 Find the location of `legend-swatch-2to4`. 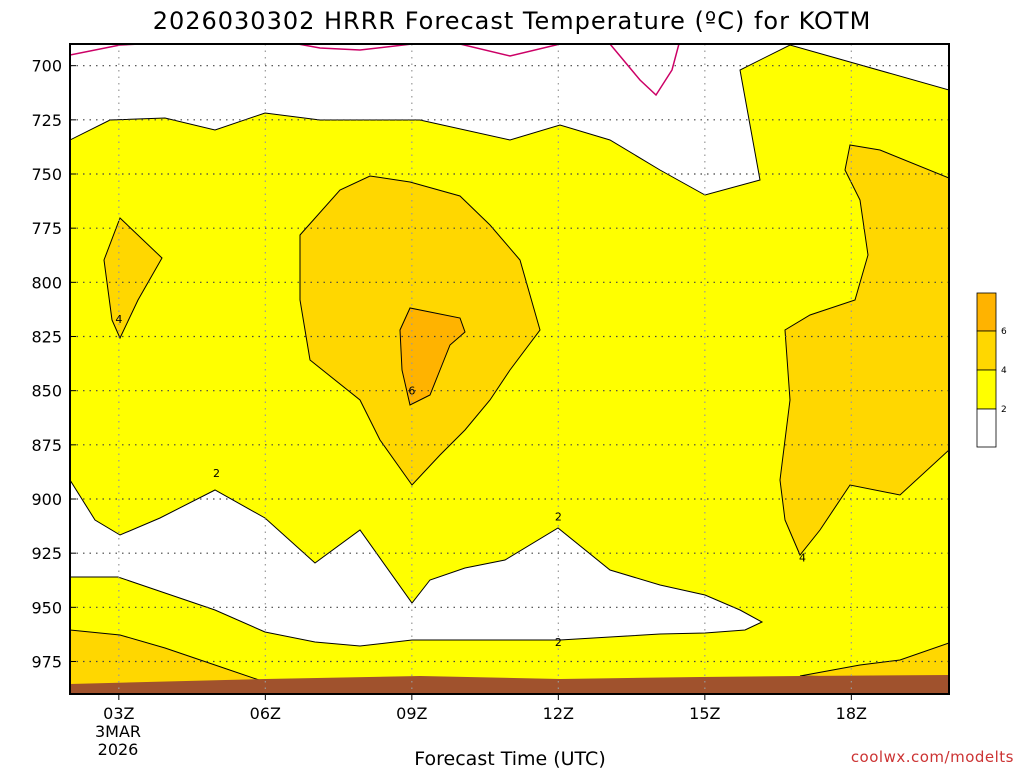

legend-swatch-2to4 is located at coordinates (986, 389).